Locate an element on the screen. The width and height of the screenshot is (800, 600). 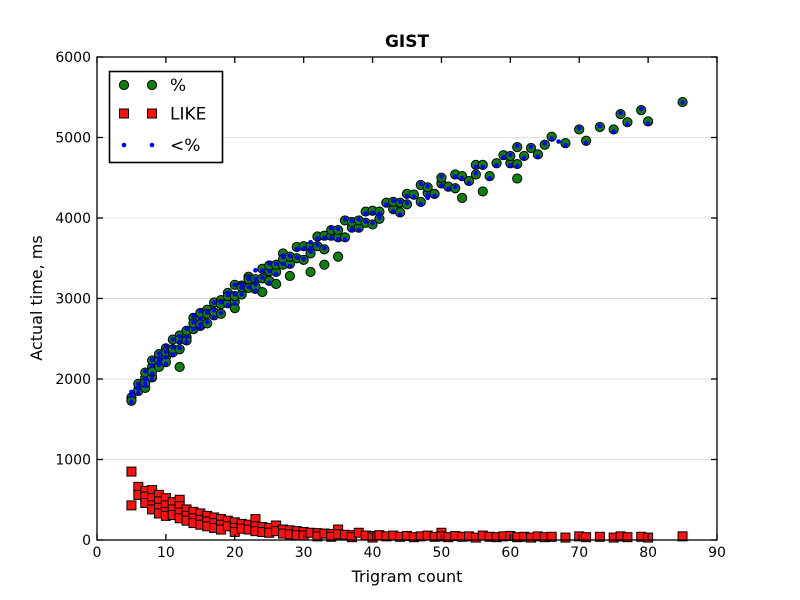
x-tick-label: 30 is located at coordinates (304, 553).